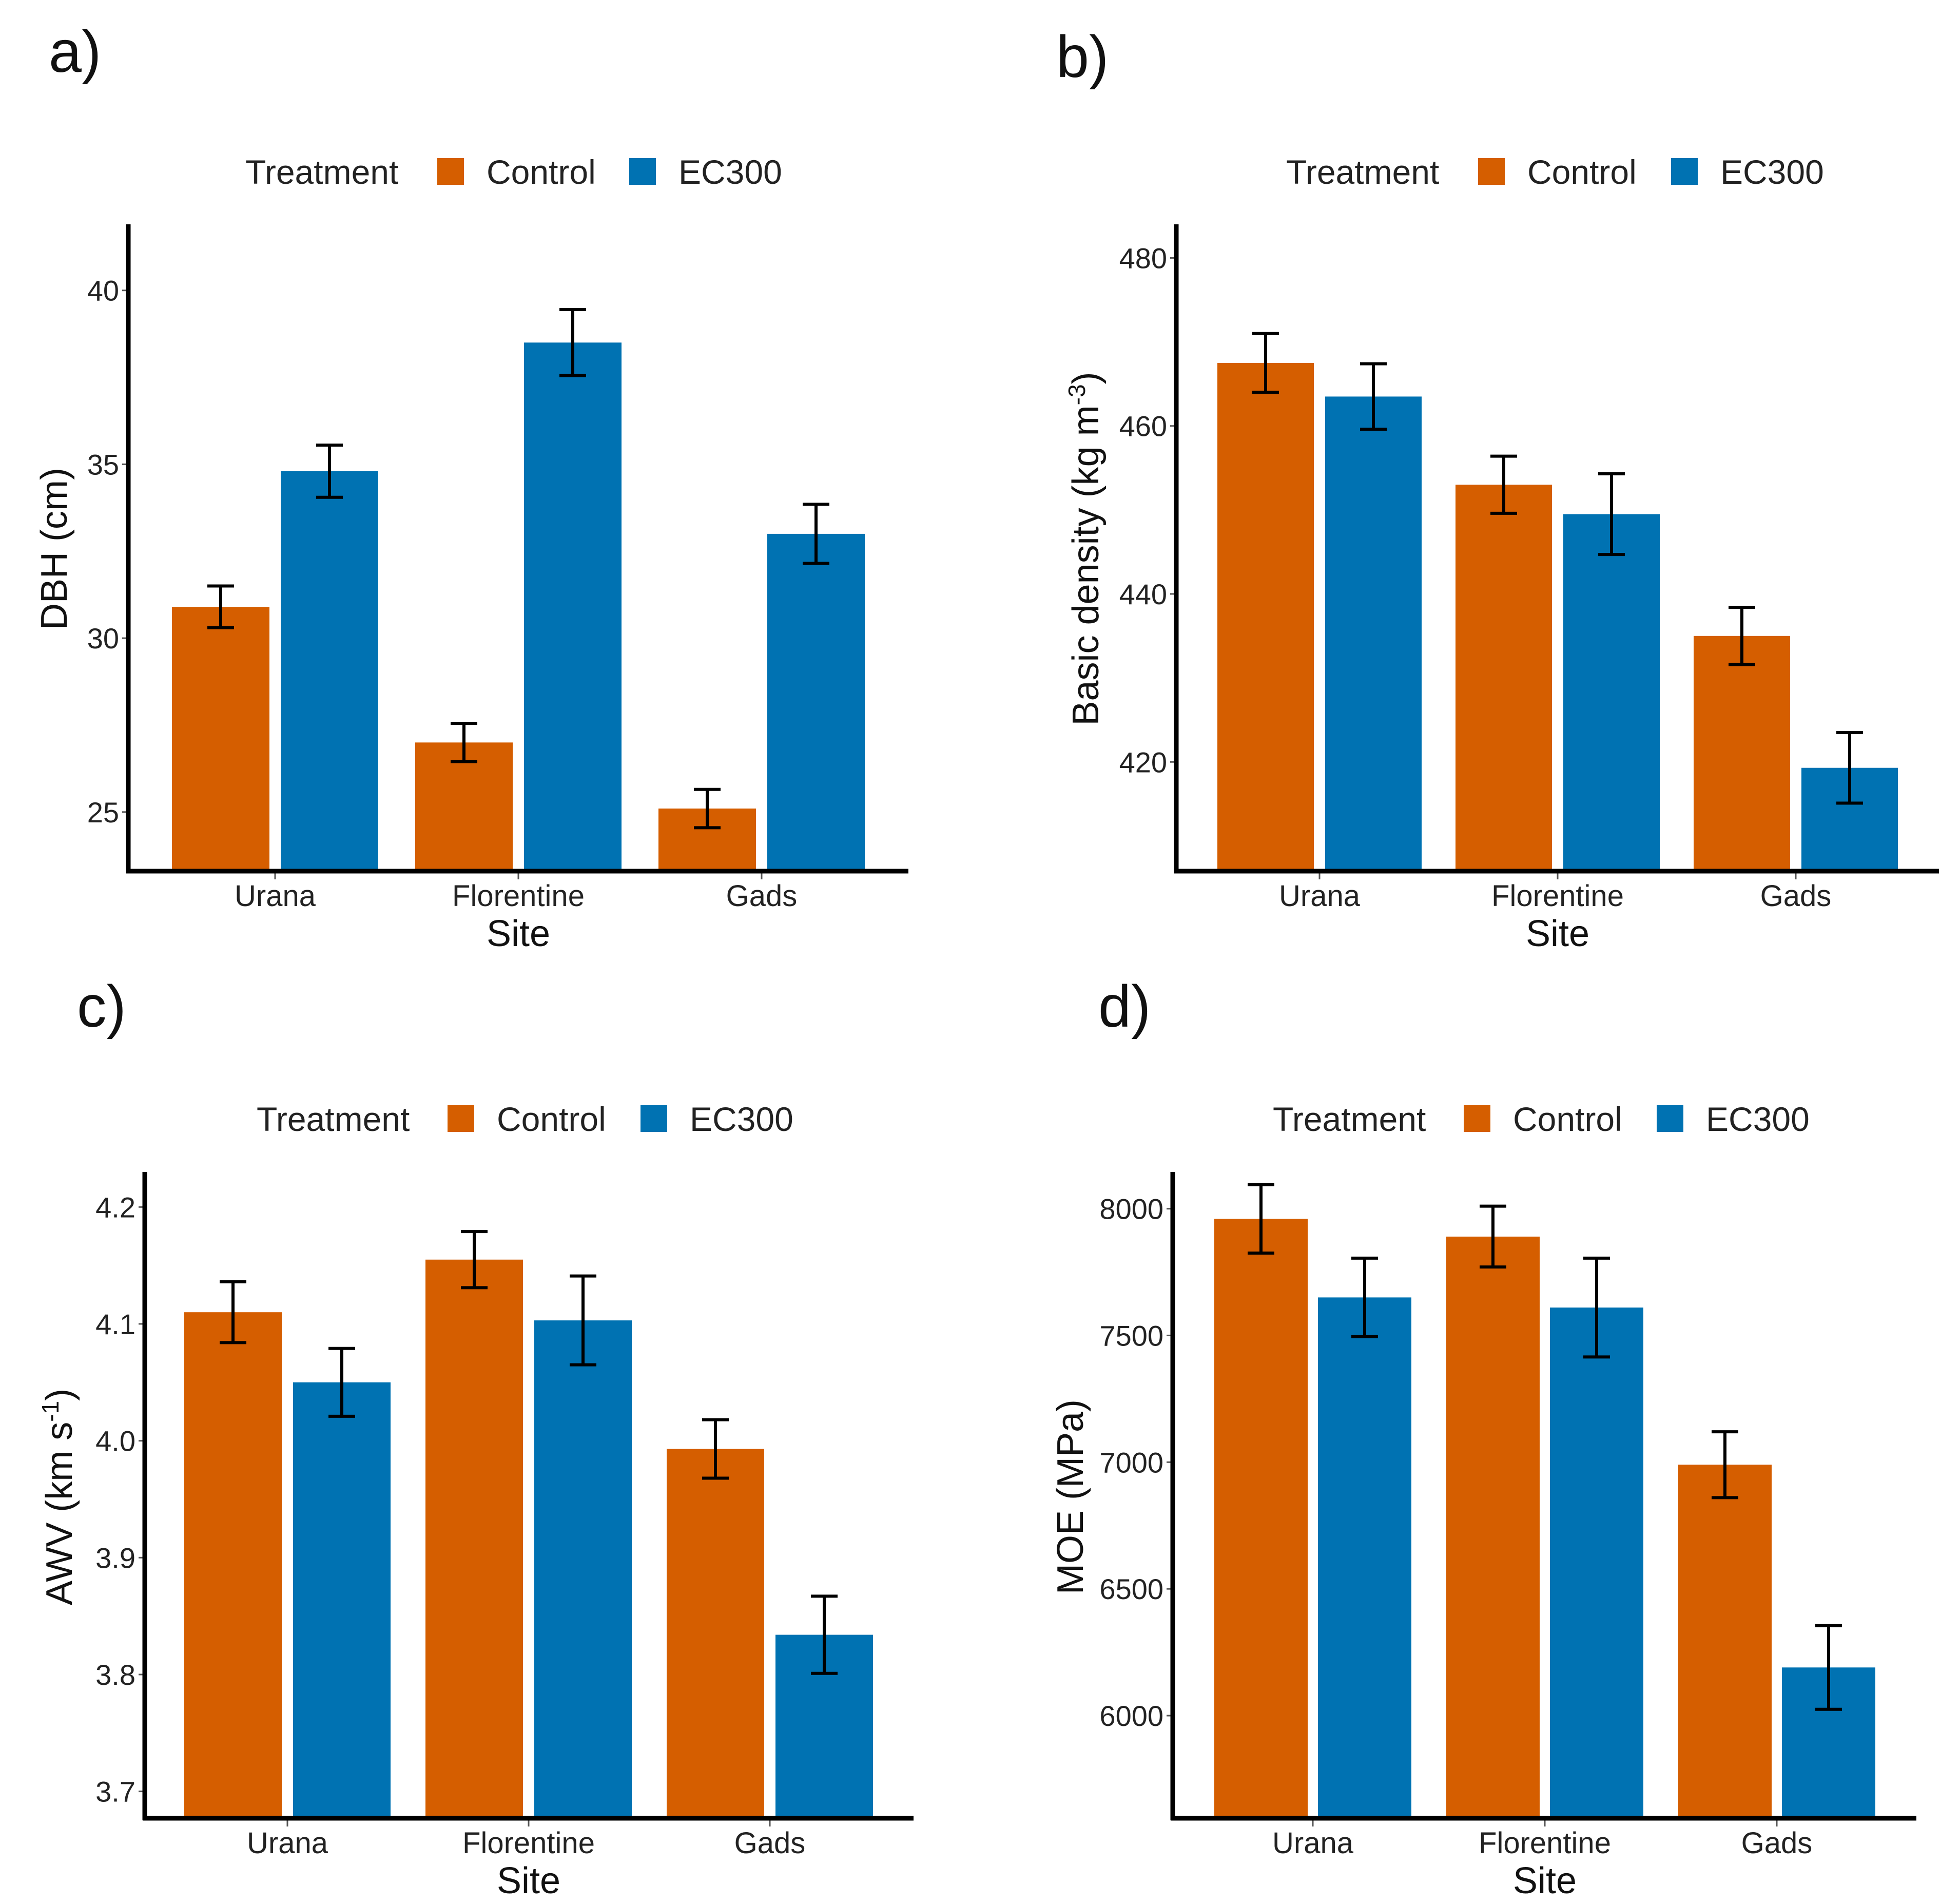 This screenshot has width=1960, height=1904. I want to click on panel-d-y-axis-title: MOE (MPa), so click(1071, 1496).